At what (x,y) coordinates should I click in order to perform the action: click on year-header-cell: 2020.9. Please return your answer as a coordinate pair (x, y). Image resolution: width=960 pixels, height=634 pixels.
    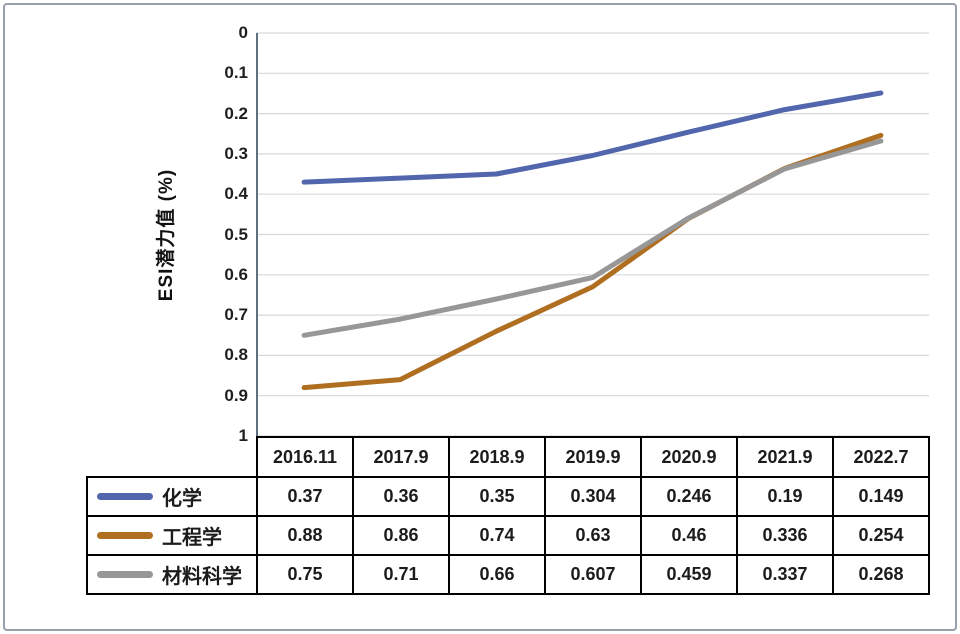
    Looking at the image, I should click on (689, 457).